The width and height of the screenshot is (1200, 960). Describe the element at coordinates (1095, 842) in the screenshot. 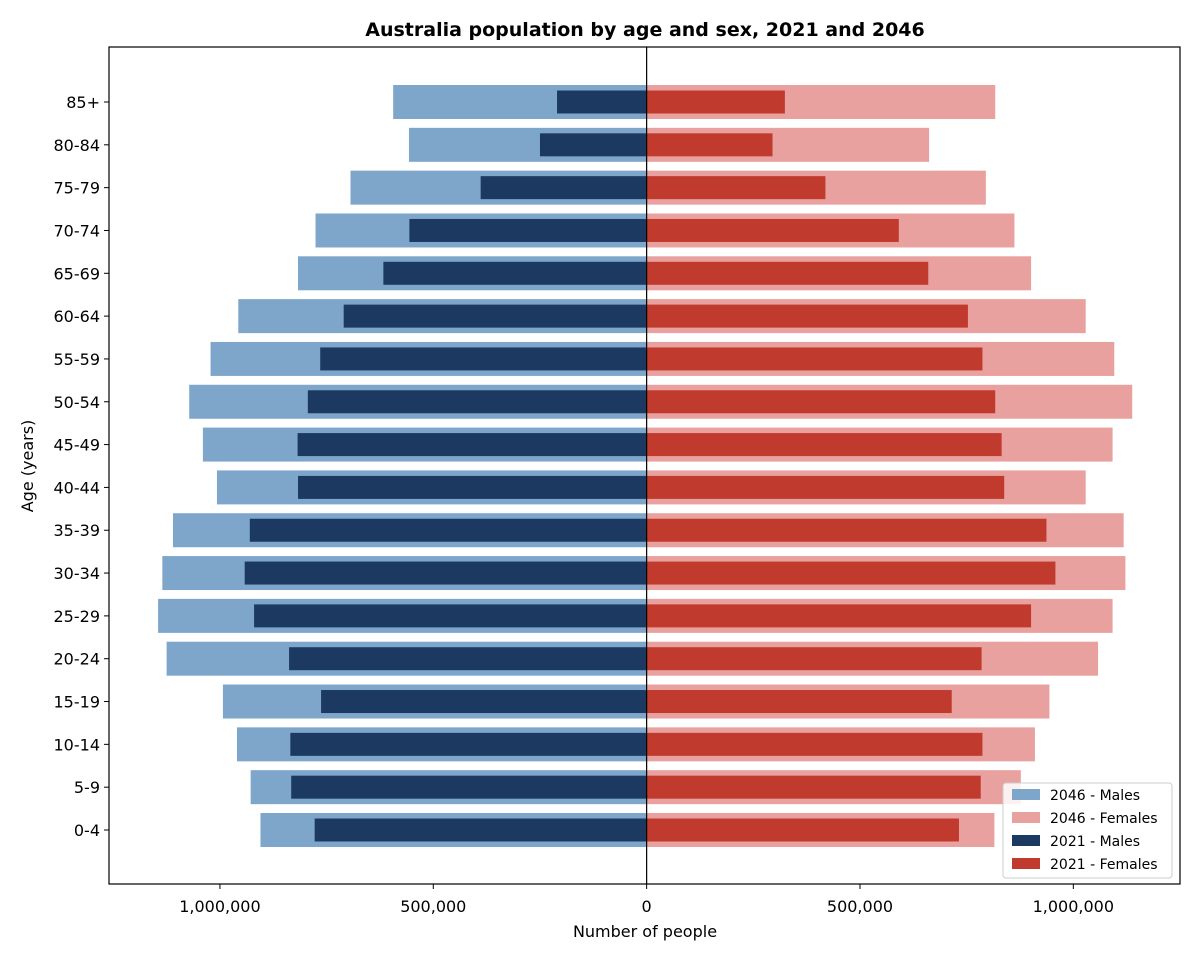

I see `legend-label: 2021 - Males` at that location.